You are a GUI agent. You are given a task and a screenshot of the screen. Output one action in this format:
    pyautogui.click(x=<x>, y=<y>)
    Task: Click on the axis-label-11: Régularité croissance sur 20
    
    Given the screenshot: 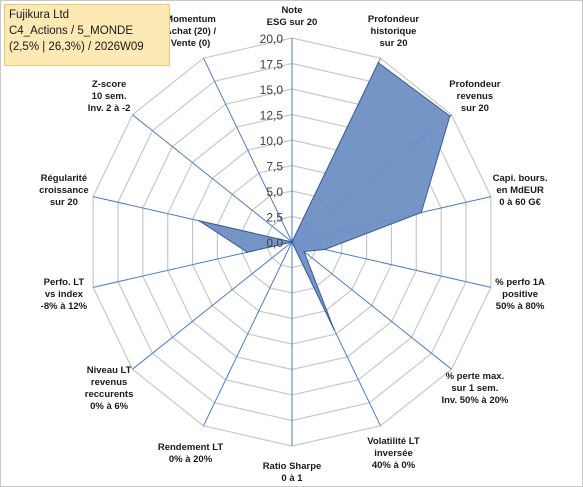 What is the action you would take?
    pyautogui.click(x=64, y=190)
    